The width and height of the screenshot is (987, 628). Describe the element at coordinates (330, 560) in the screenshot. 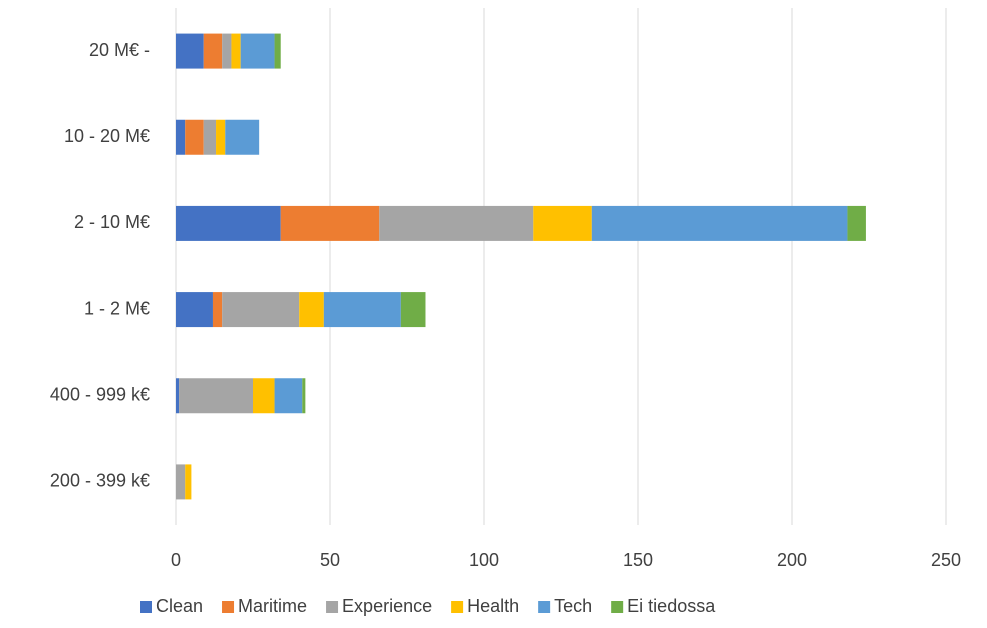

I see `x-tick-label: 50` at that location.